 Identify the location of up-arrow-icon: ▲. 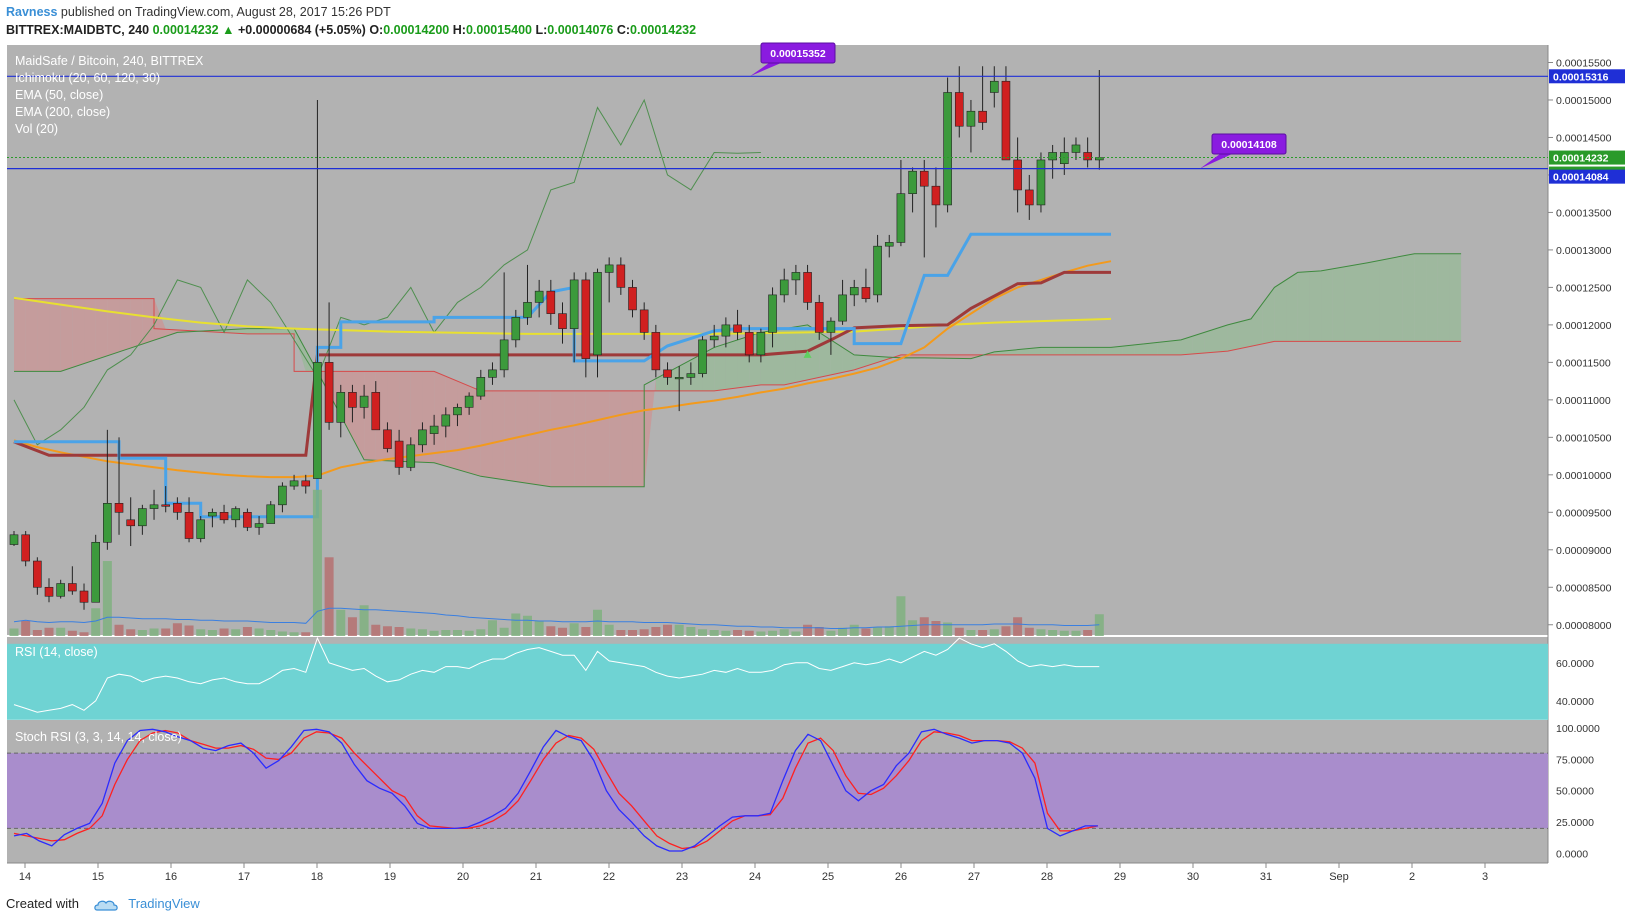
(228, 30).